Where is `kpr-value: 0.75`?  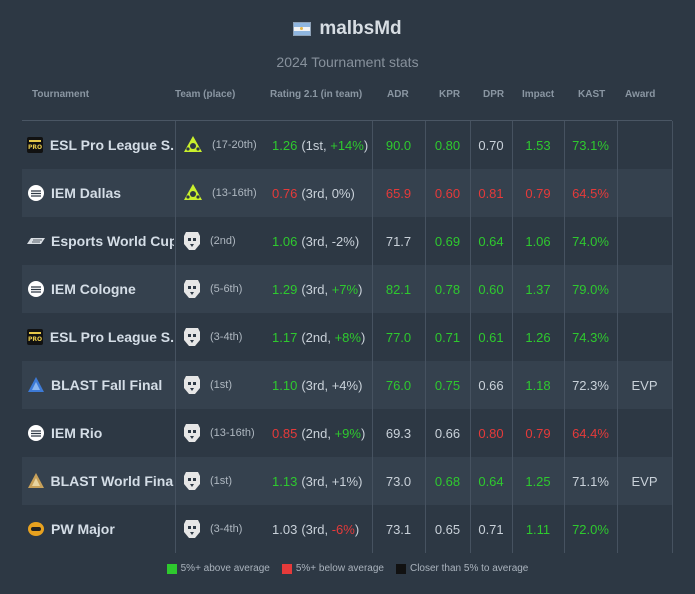
kpr-value: 0.75 is located at coordinates (447, 385).